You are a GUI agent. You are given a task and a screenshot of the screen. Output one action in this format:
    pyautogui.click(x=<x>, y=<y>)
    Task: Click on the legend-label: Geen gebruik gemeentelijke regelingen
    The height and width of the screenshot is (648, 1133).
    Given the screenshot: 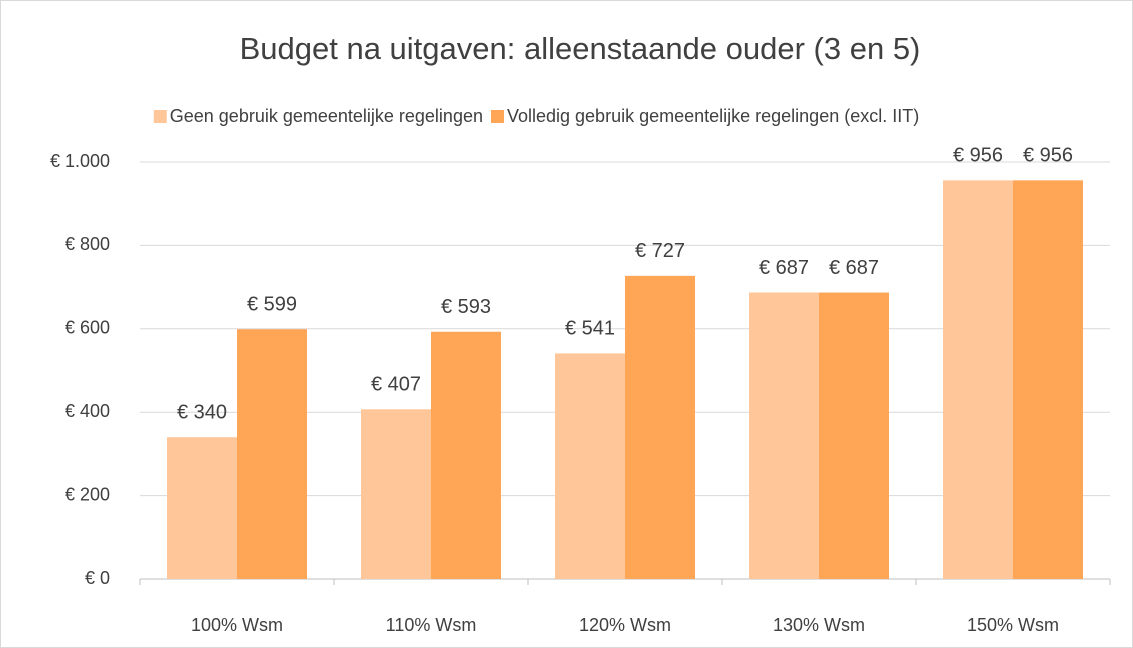 What is the action you would take?
    pyautogui.click(x=326, y=116)
    